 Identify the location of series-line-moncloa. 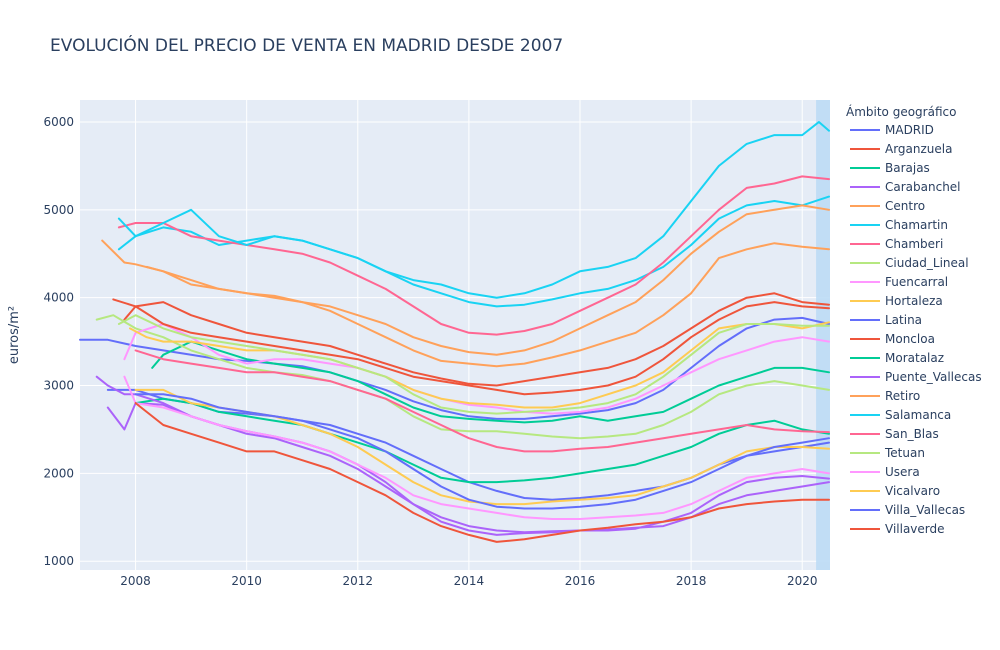
(476, 348).